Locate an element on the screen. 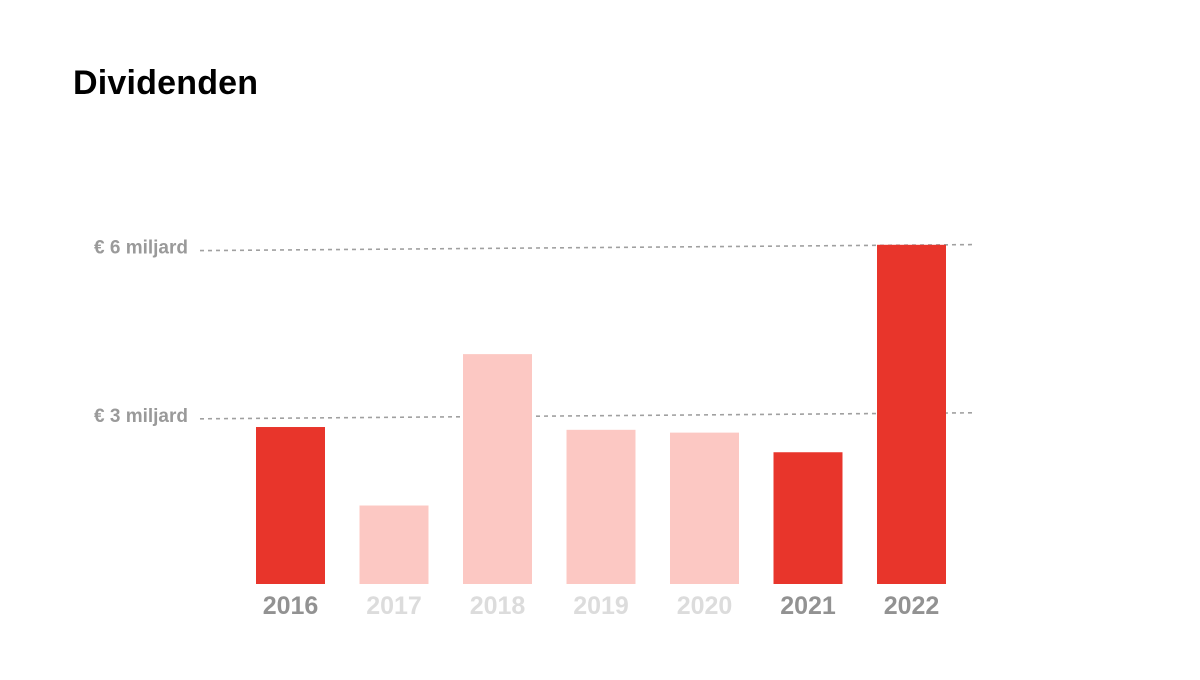 The image size is (1200, 680). x-tick-label-2022: 2022 is located at coordinates (912, 606).